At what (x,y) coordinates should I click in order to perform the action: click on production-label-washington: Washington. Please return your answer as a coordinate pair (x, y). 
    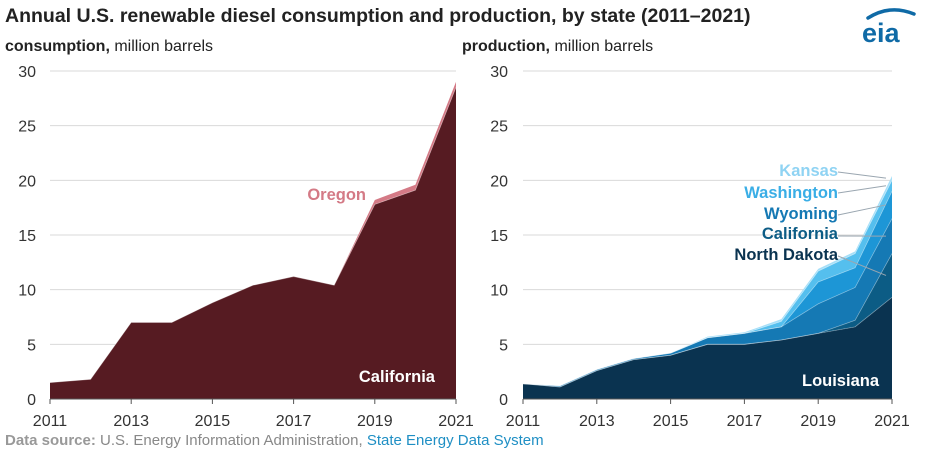
    Looking at the image, I should click on (791, 193).